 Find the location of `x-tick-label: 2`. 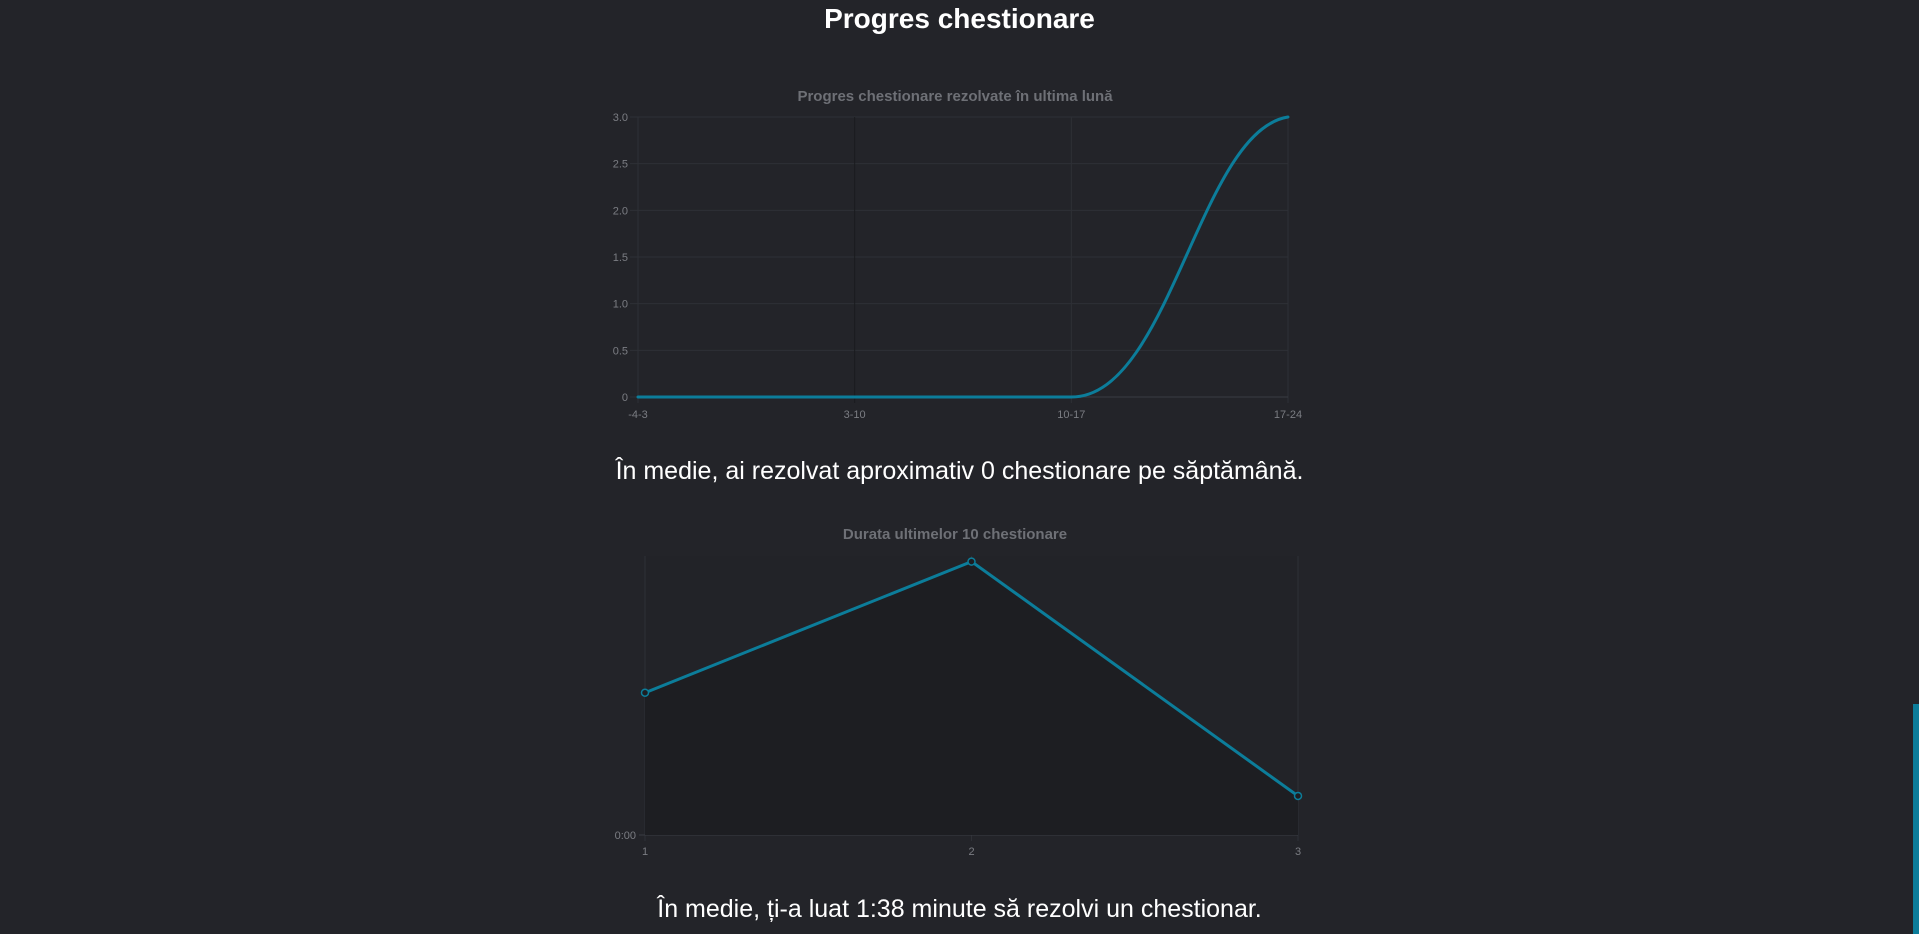

x-tick-label: 2 is located at coordinates (971, 852).